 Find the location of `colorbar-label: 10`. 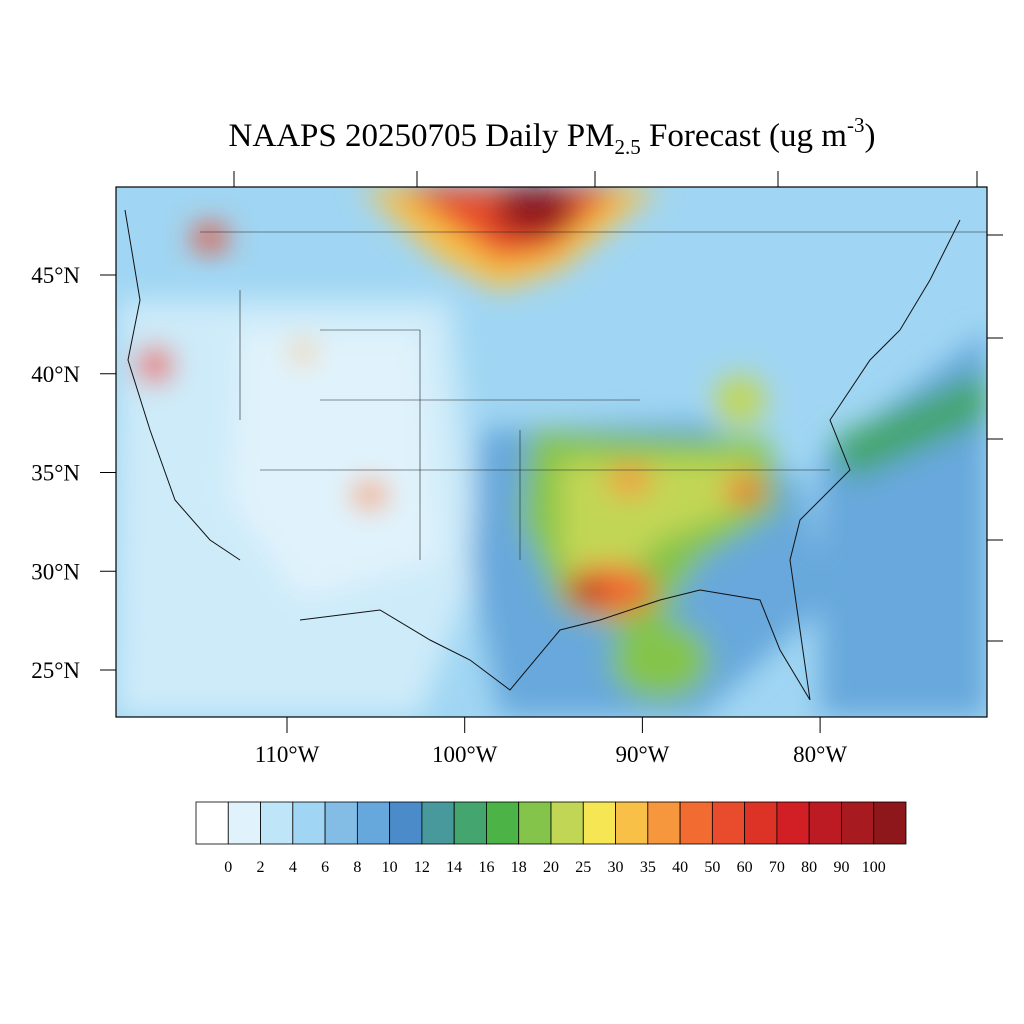

colorbar-label: 10 is located at coordinates (390, 867).